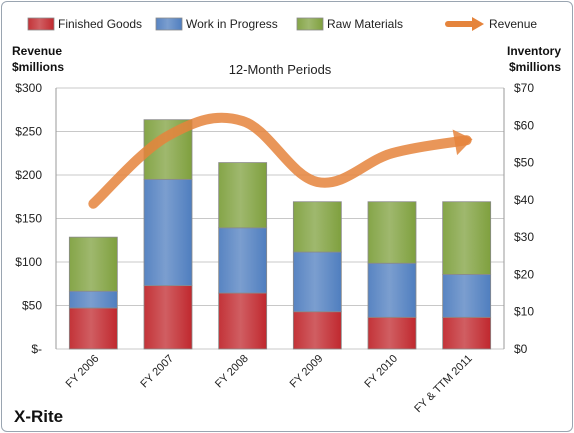 This screenshot has height=433, width=574. I want to click on category-label: FY 2009, so click(307, 372).